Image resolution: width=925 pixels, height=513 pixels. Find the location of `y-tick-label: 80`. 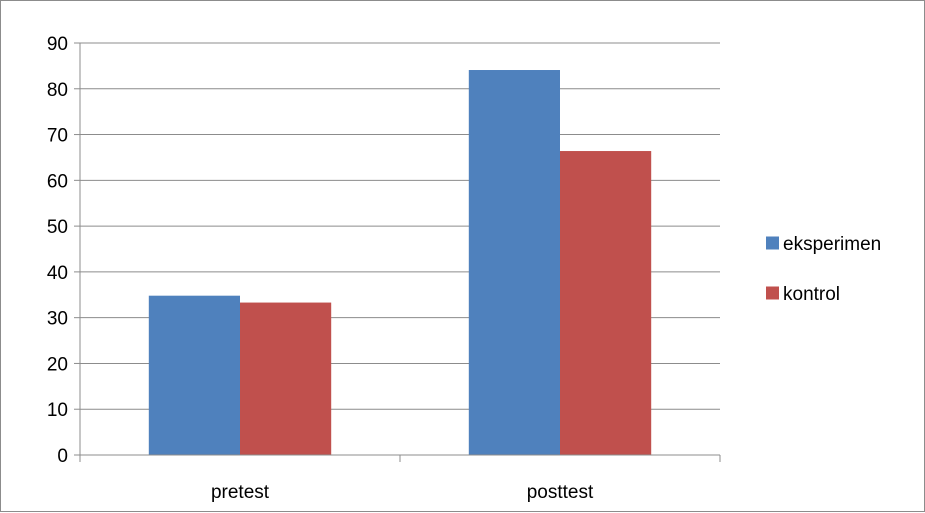

y-tick-label: 80 is located at coordinates (57, 90).